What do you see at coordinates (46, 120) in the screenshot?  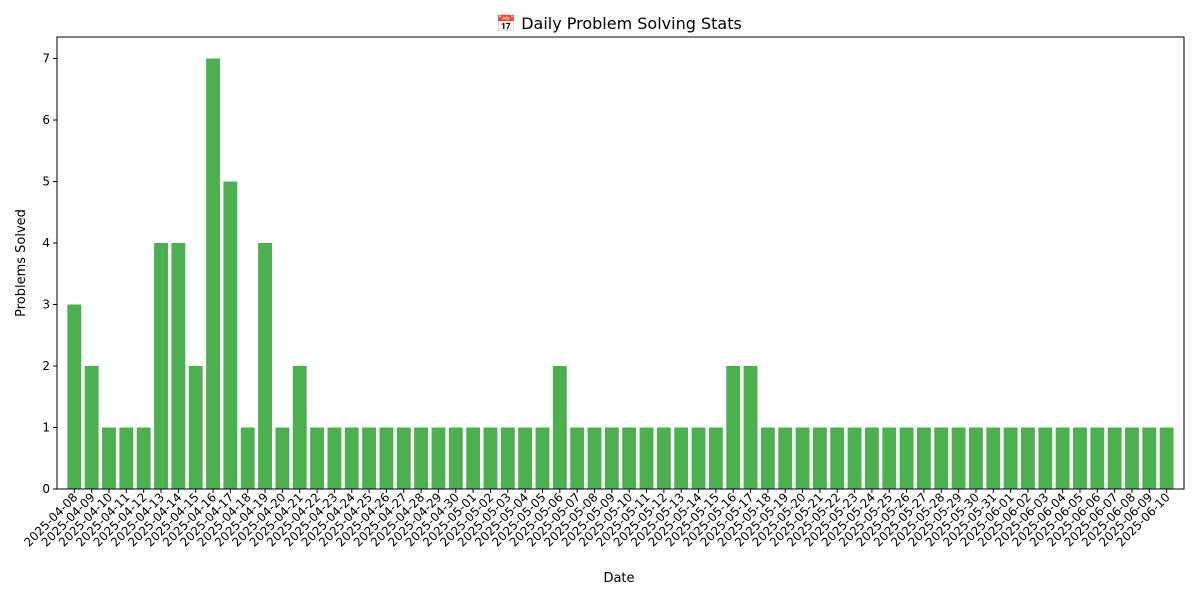 I see `y-tick-label: 6` at bounding box center [46, 120].